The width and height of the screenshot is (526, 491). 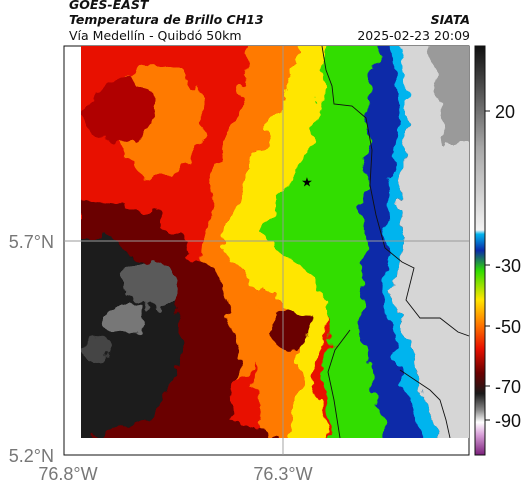 I want to click on region-subtitle: Vía Medellín - Quibdó 50km, so click(x=155, y=35).